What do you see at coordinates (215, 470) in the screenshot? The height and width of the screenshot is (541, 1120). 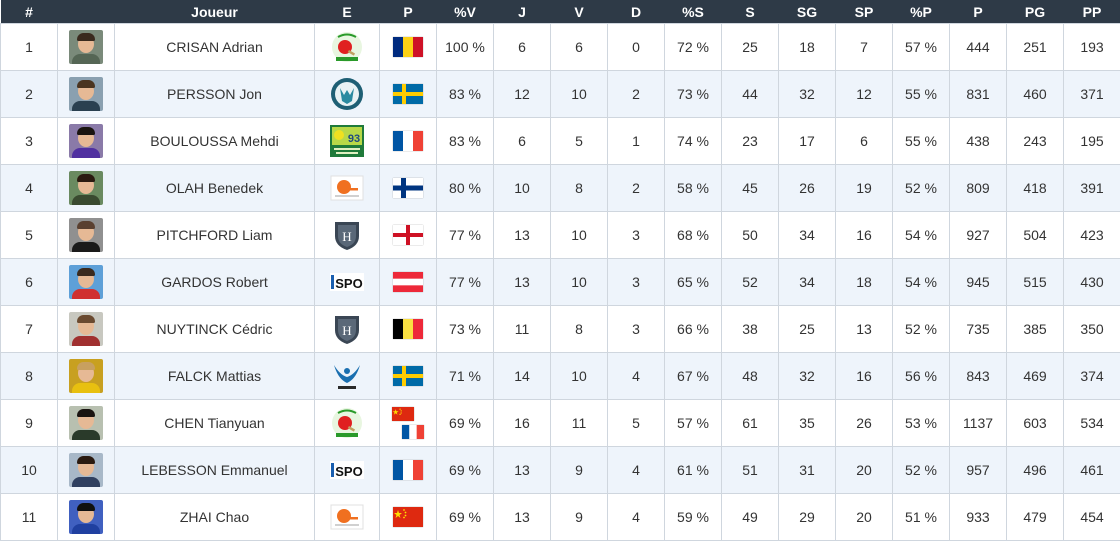 I see `player-name-cell: LEBESSON Emmanuel` at bounding box center [215, 470].